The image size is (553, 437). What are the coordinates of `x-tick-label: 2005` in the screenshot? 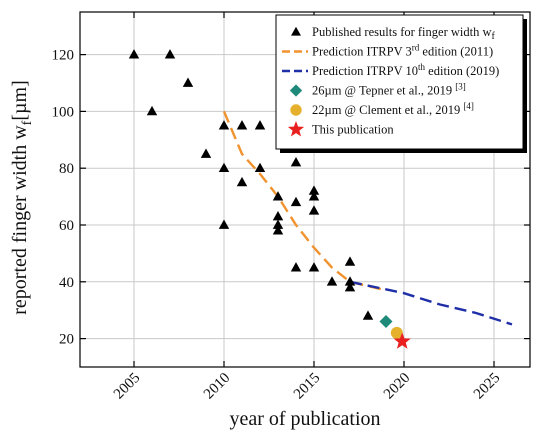 It's located at (127, 386).